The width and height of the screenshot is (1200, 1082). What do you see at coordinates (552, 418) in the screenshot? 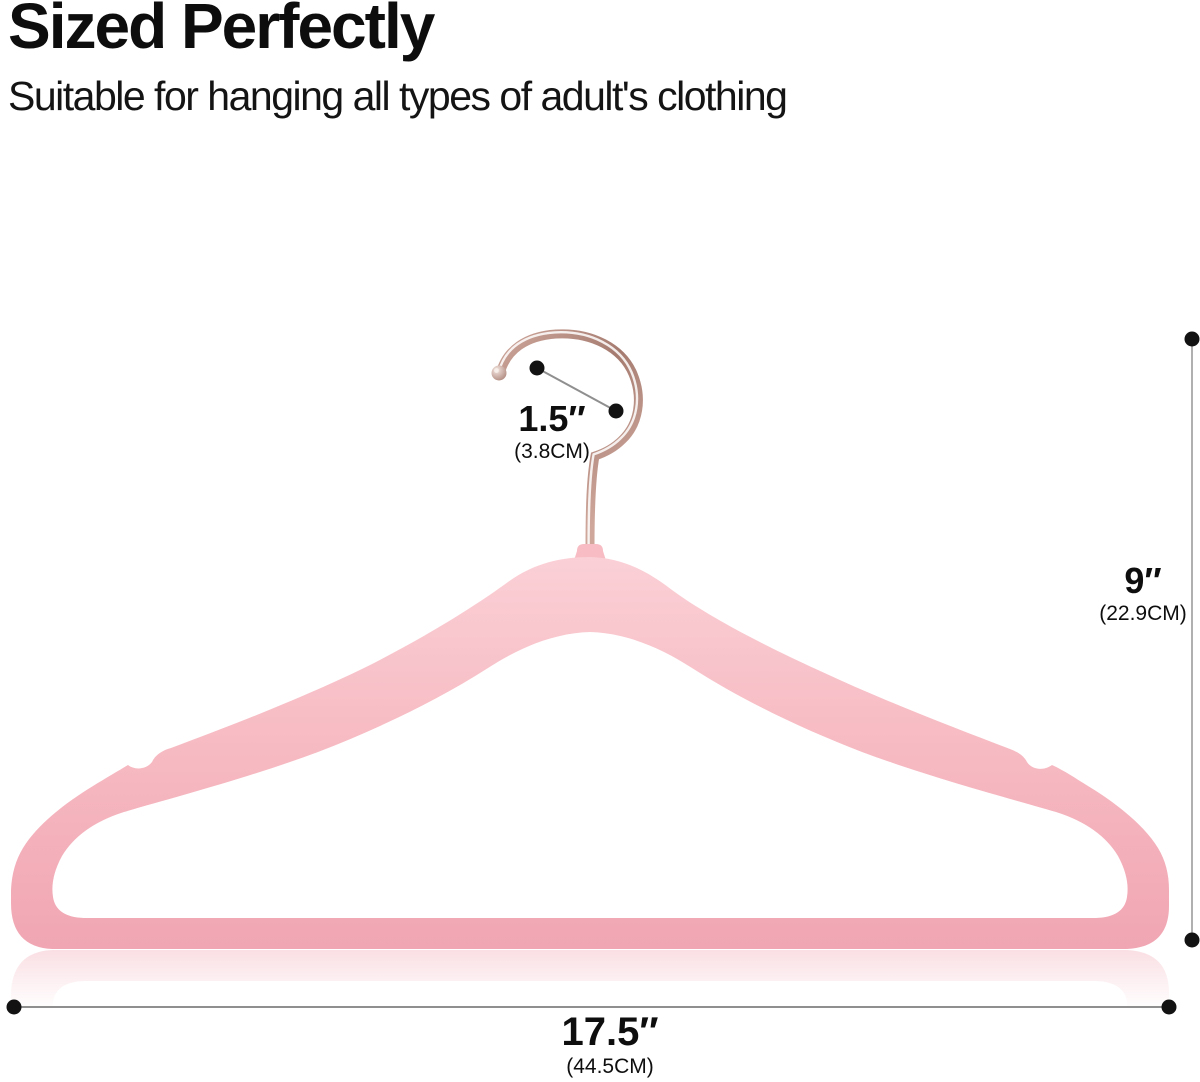
I see `hook-diameter-inches: 1.5″` at bounding box center [552, 418].